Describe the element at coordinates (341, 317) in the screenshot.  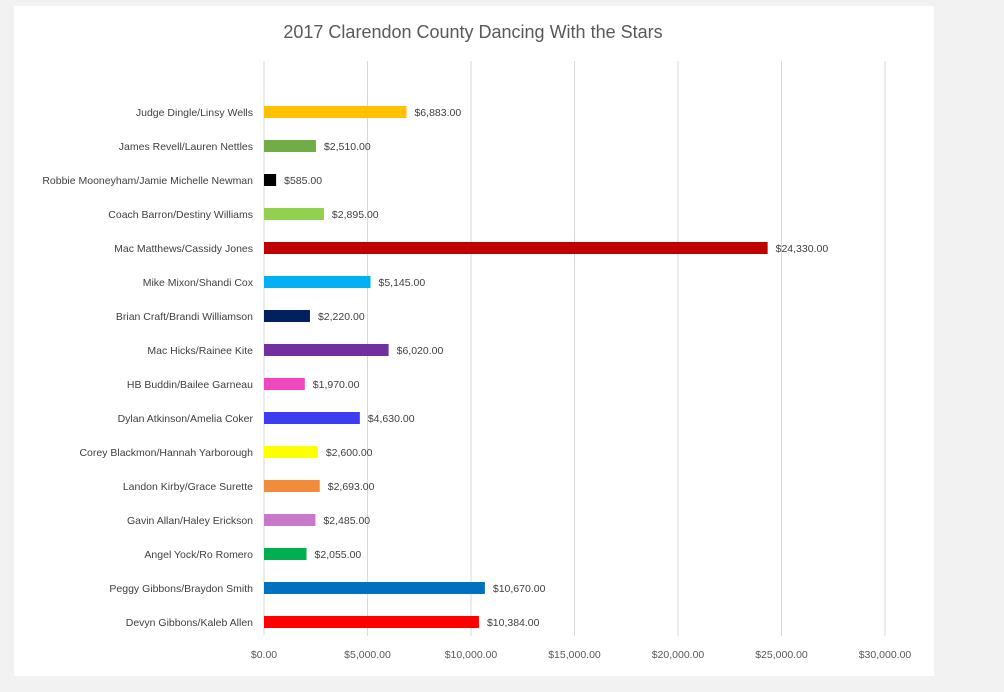
I see `data-label: $2,220.00` at that location.